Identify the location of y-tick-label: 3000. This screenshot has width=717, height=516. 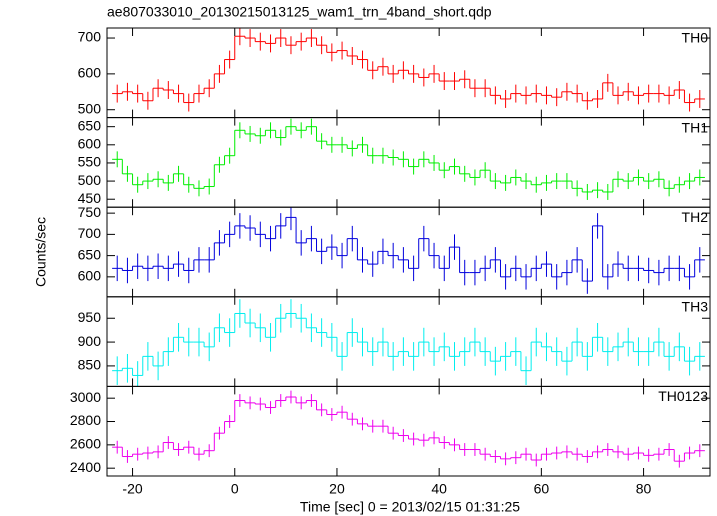
(85, 397).